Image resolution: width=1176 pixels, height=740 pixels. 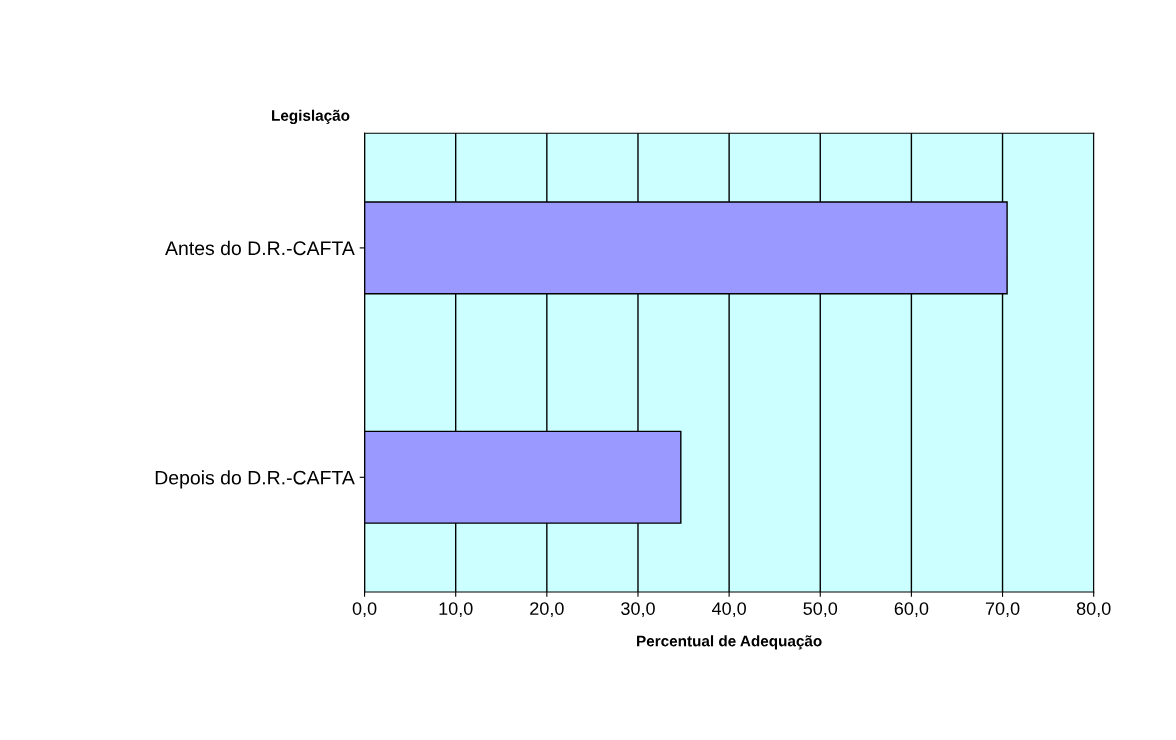 What do you see at coordinates (456, 610) in the screenshot?
I see `x-tick-label: 10,0` at bounding box center [456, 610].